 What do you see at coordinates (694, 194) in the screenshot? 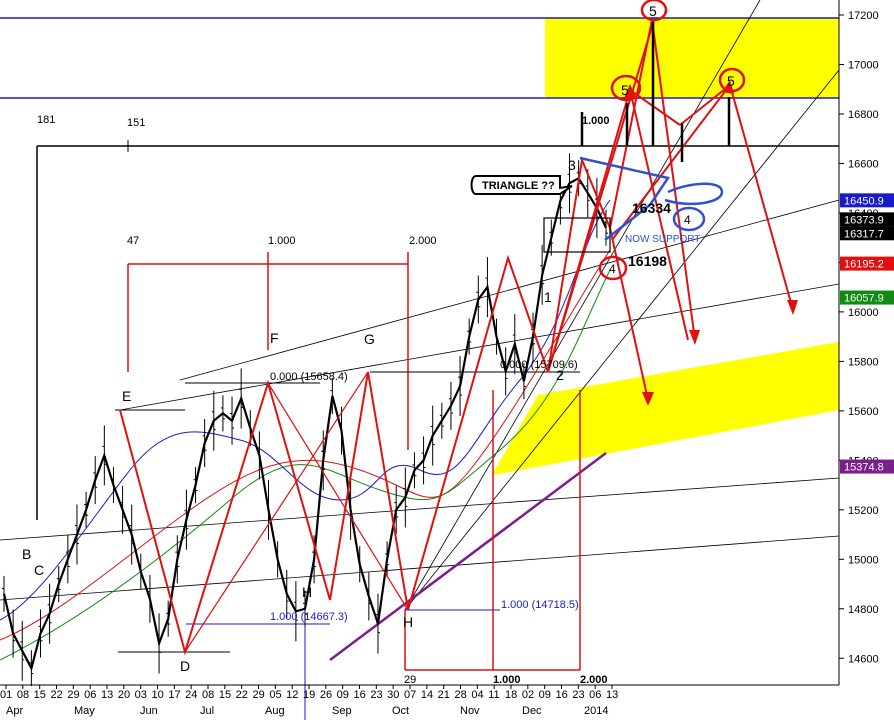
I see `triangle-tail` at bounding box center [694, 194].